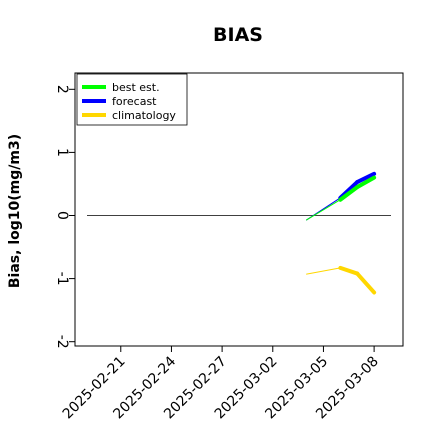  I want to click on legend-label: climatology, so click(144, 115).